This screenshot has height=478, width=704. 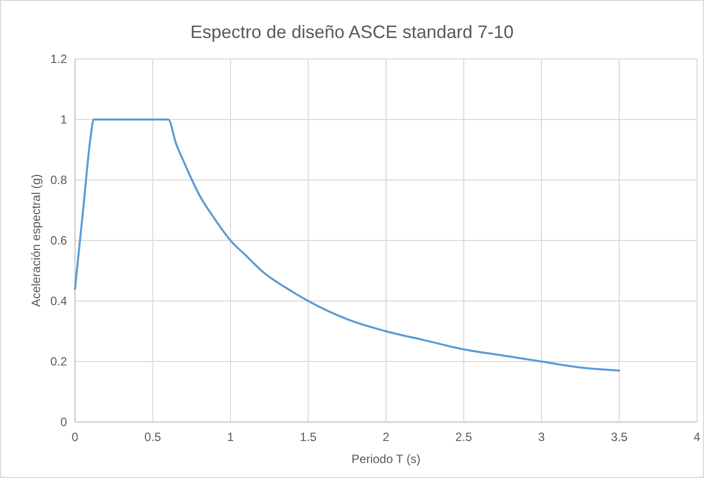 What do you see at coordinates (153, 437) in the screenshot?
I see `x-tick-label: 0.5` at bounding box center [153, 437].